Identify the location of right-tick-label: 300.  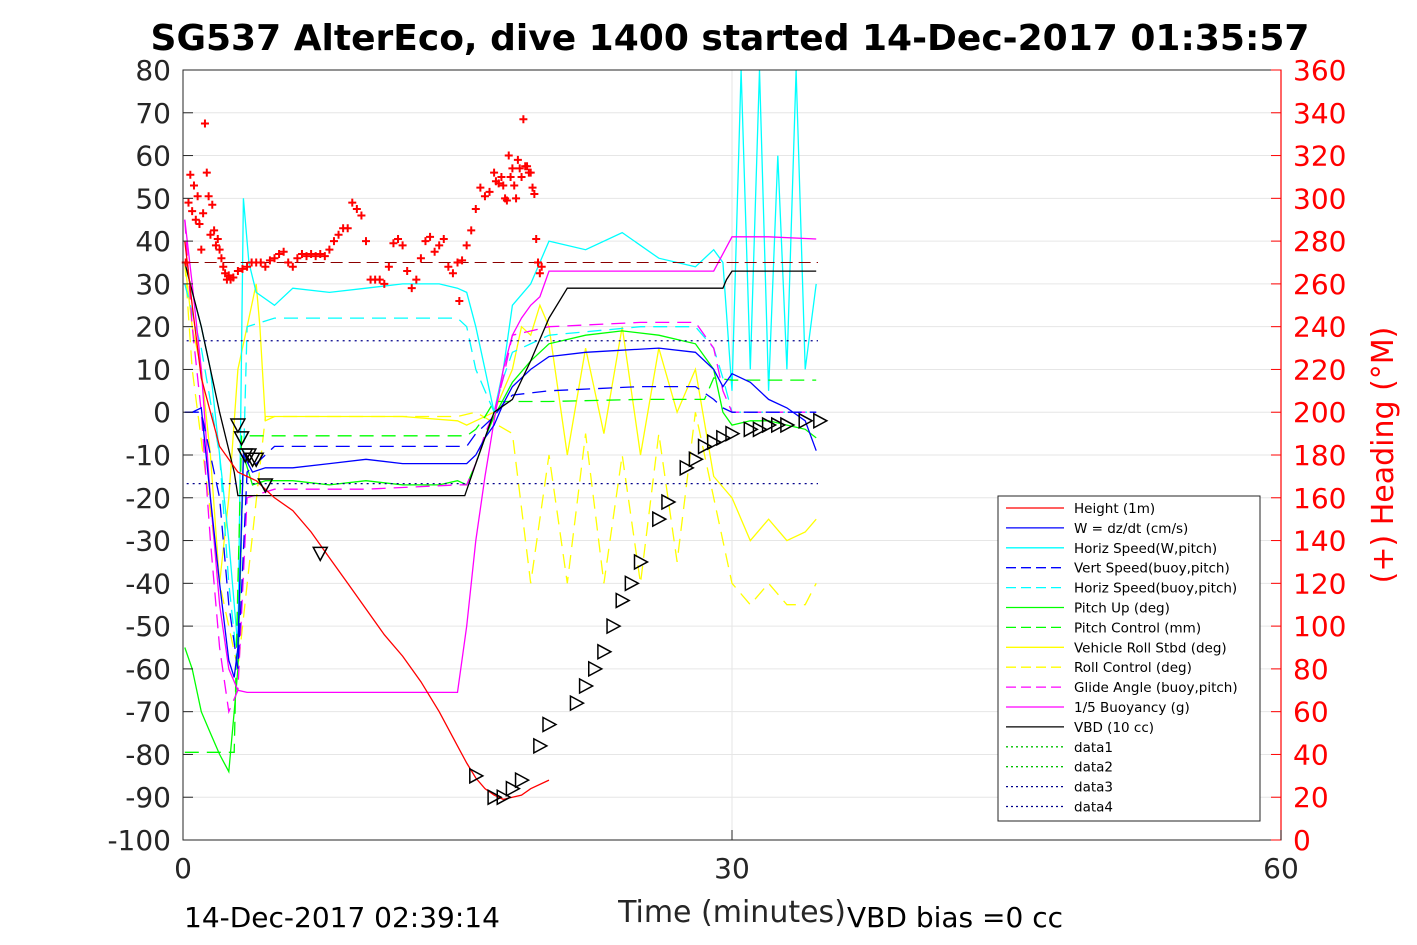
(1319, 198).